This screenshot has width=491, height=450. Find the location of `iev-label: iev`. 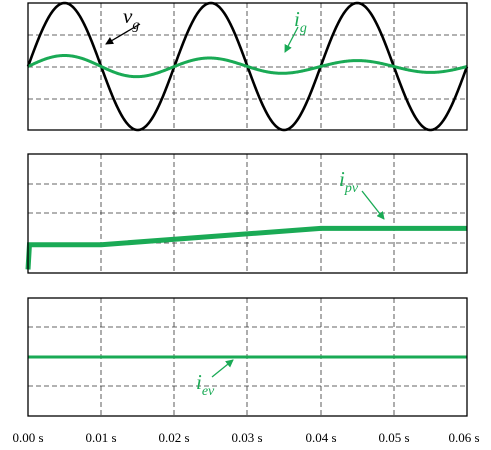

iev-label: iev is located at coordinates (205, 384).